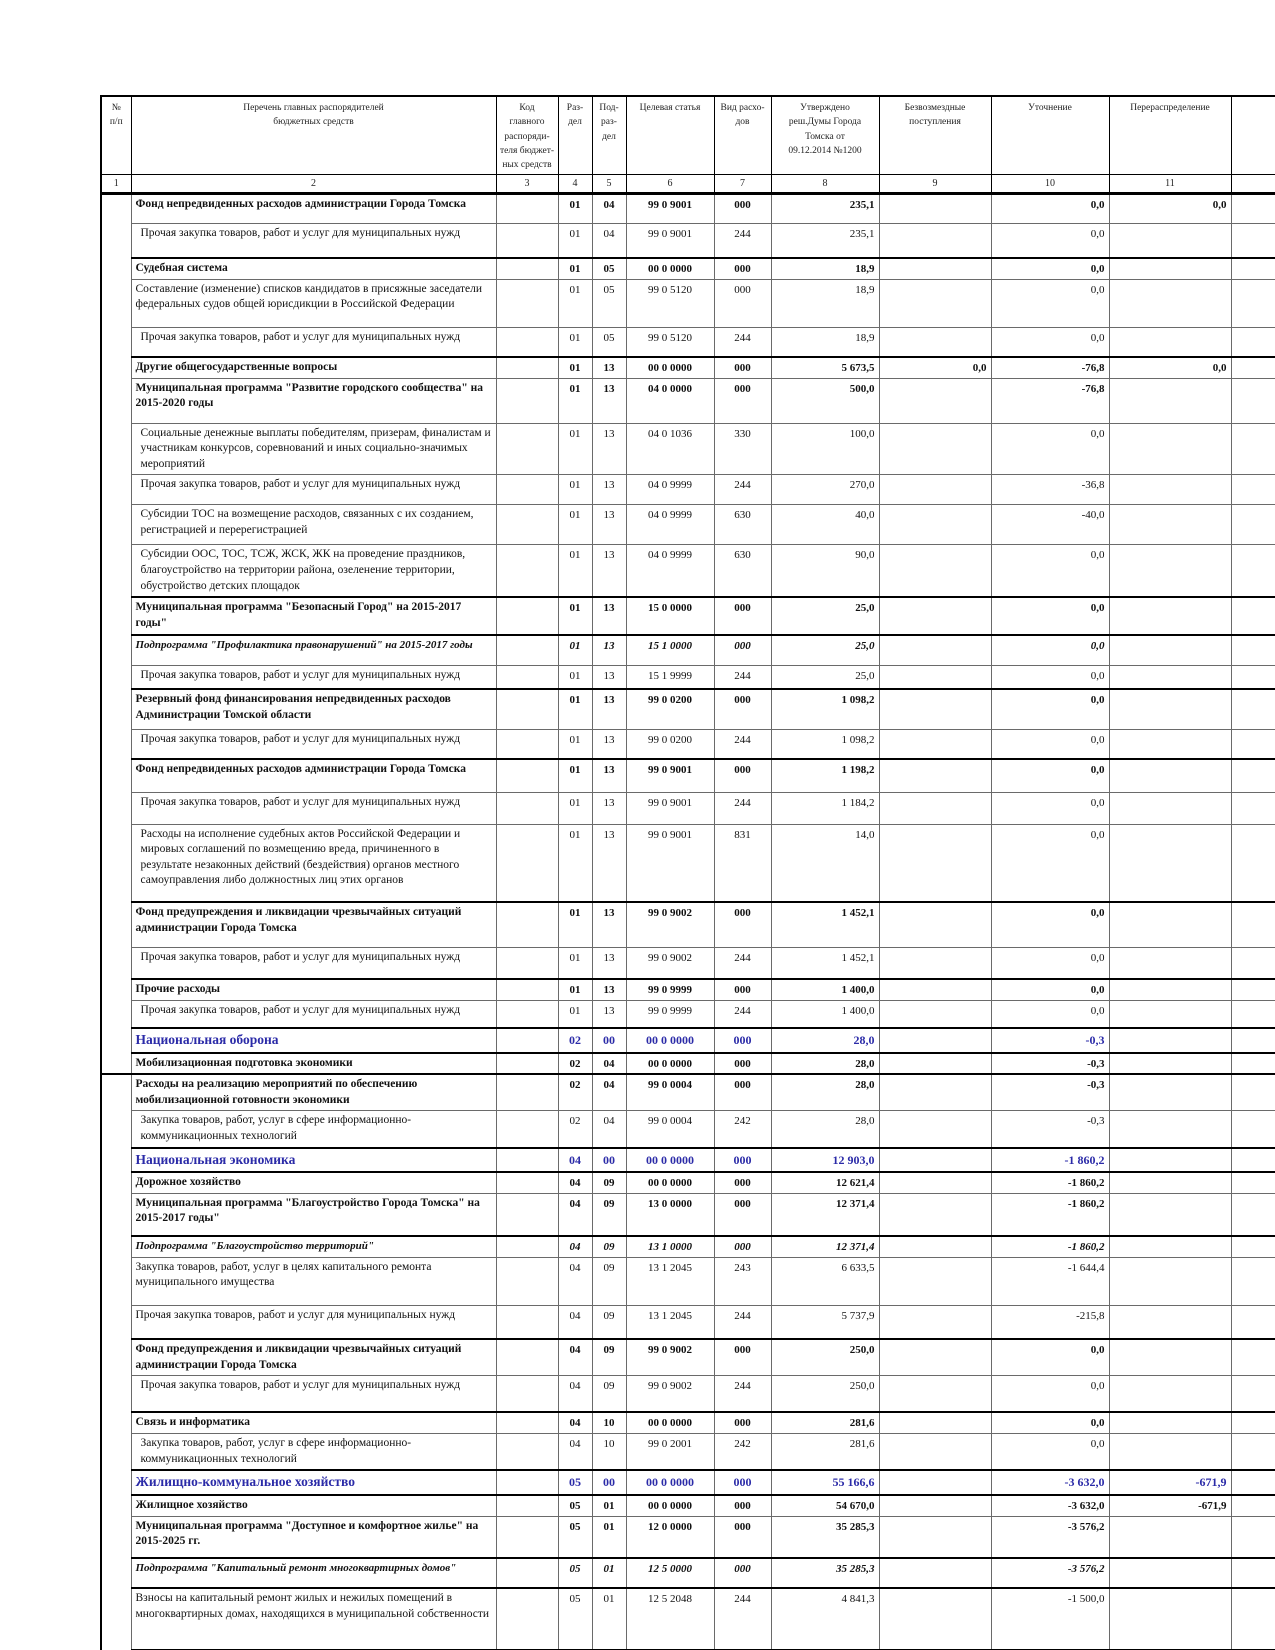  What do you see at coordinates (575, 1573) in the screenshot?
I see `cell-razdel: 05` at bounding box center [575, 1573].